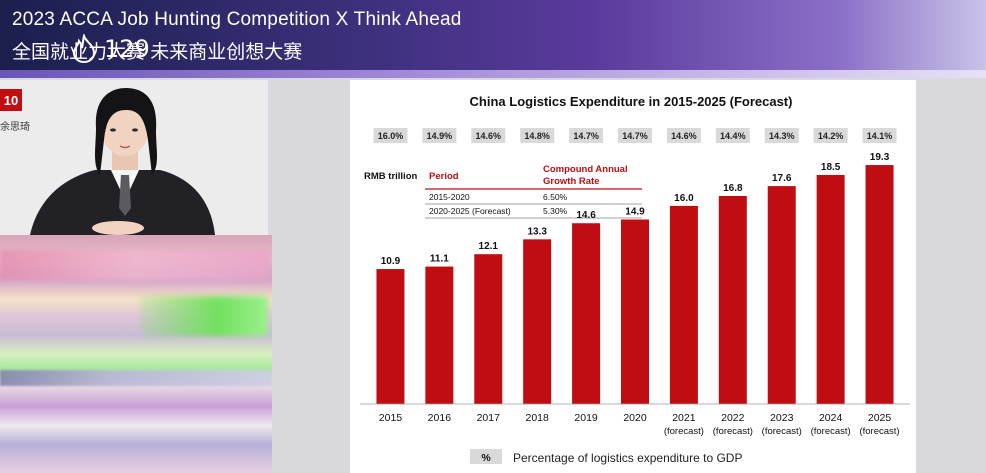 This screenshot has height=473, width=986. What do you see at coordinates (586, 313) in the screenshot?
I see `bar-2019` at bounding box center [586, 313].